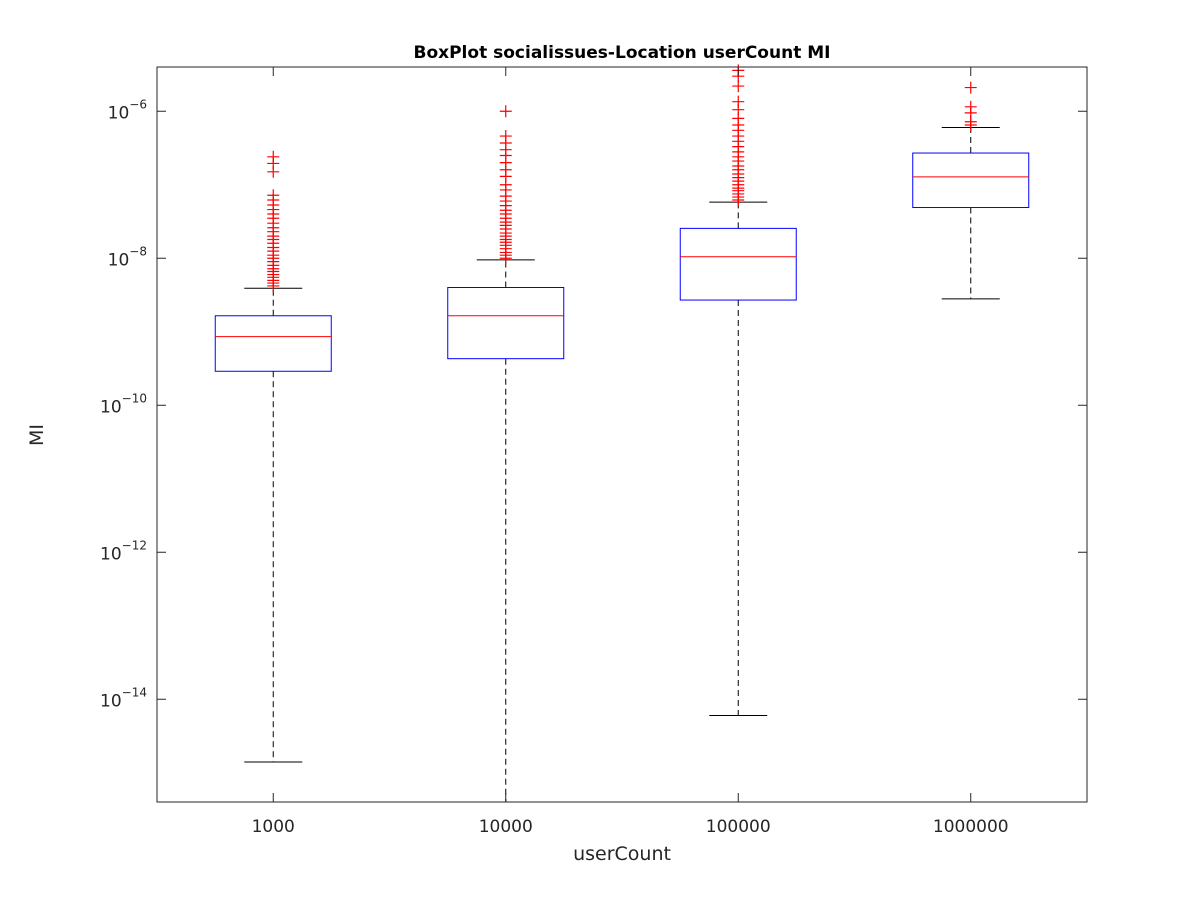 This screenshot has width=1200, height=900. I want to click on y-tick-label: 10⁻¹², so click(123, 551).